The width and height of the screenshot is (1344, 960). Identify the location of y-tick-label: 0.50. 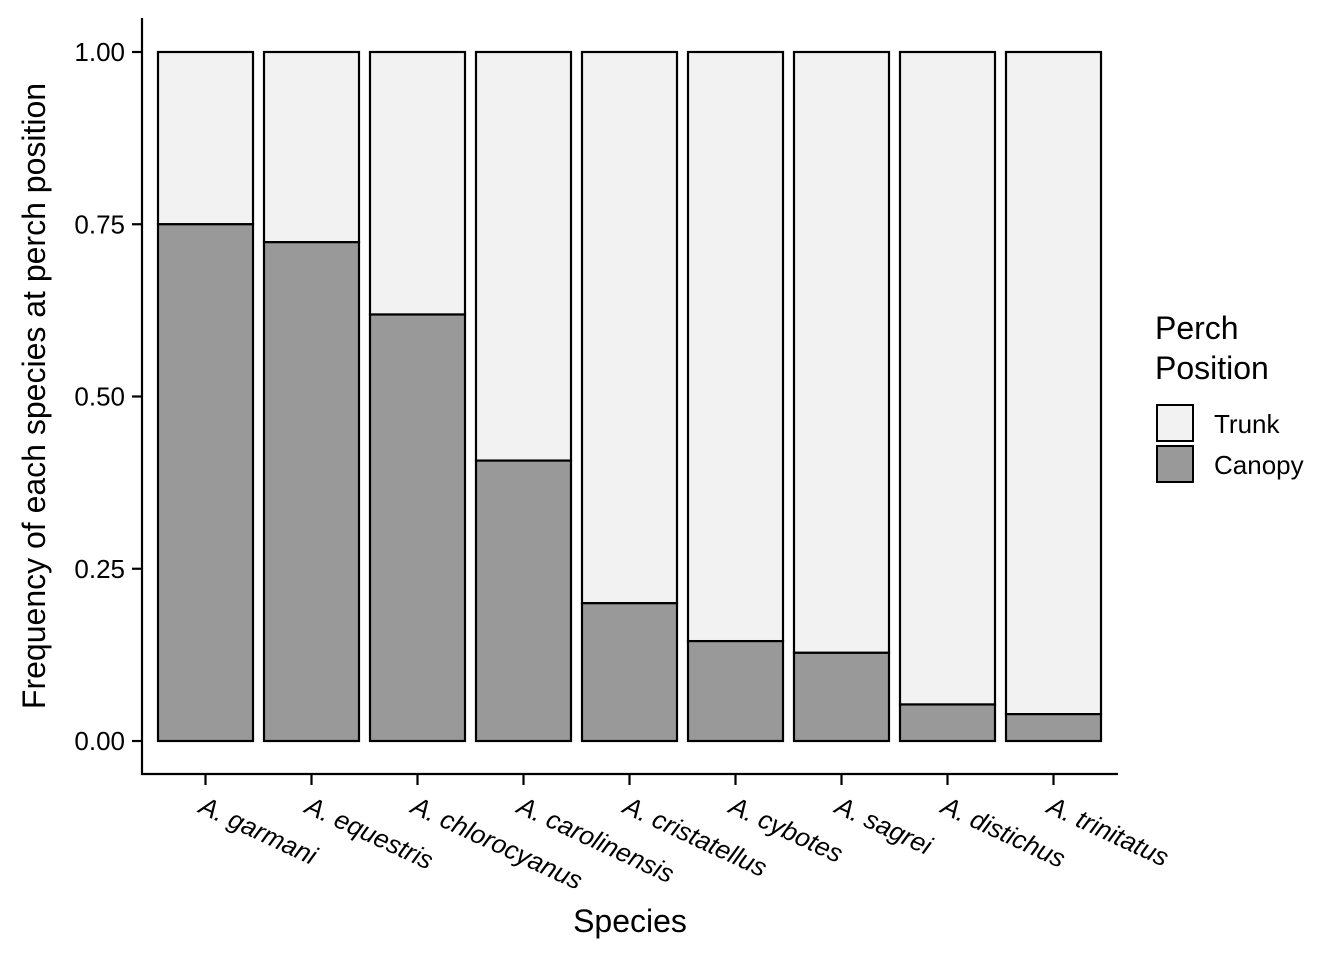
(99, 397).